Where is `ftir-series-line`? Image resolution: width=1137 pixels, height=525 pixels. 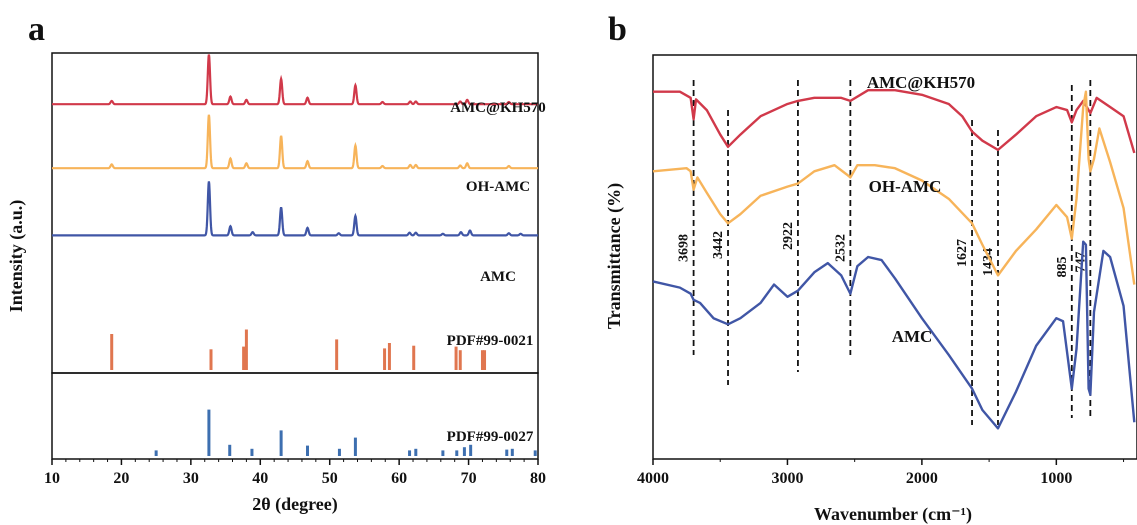 ftir-series-line is located at coordinates (894, 121).